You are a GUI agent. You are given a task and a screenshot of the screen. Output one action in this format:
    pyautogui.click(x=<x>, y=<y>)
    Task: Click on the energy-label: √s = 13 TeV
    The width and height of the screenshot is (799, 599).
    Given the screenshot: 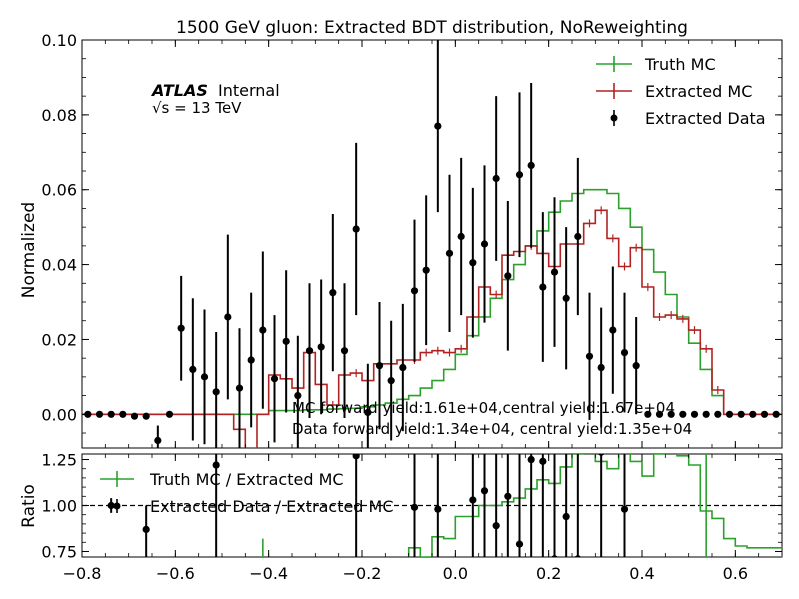 What is the action you would take?
    pyautogui.click(x=197, y=108)
    